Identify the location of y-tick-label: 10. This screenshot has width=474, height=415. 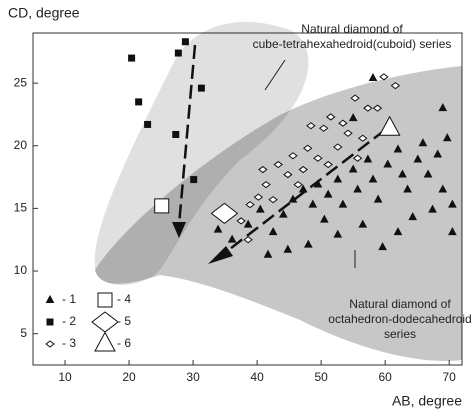
(21, 270).